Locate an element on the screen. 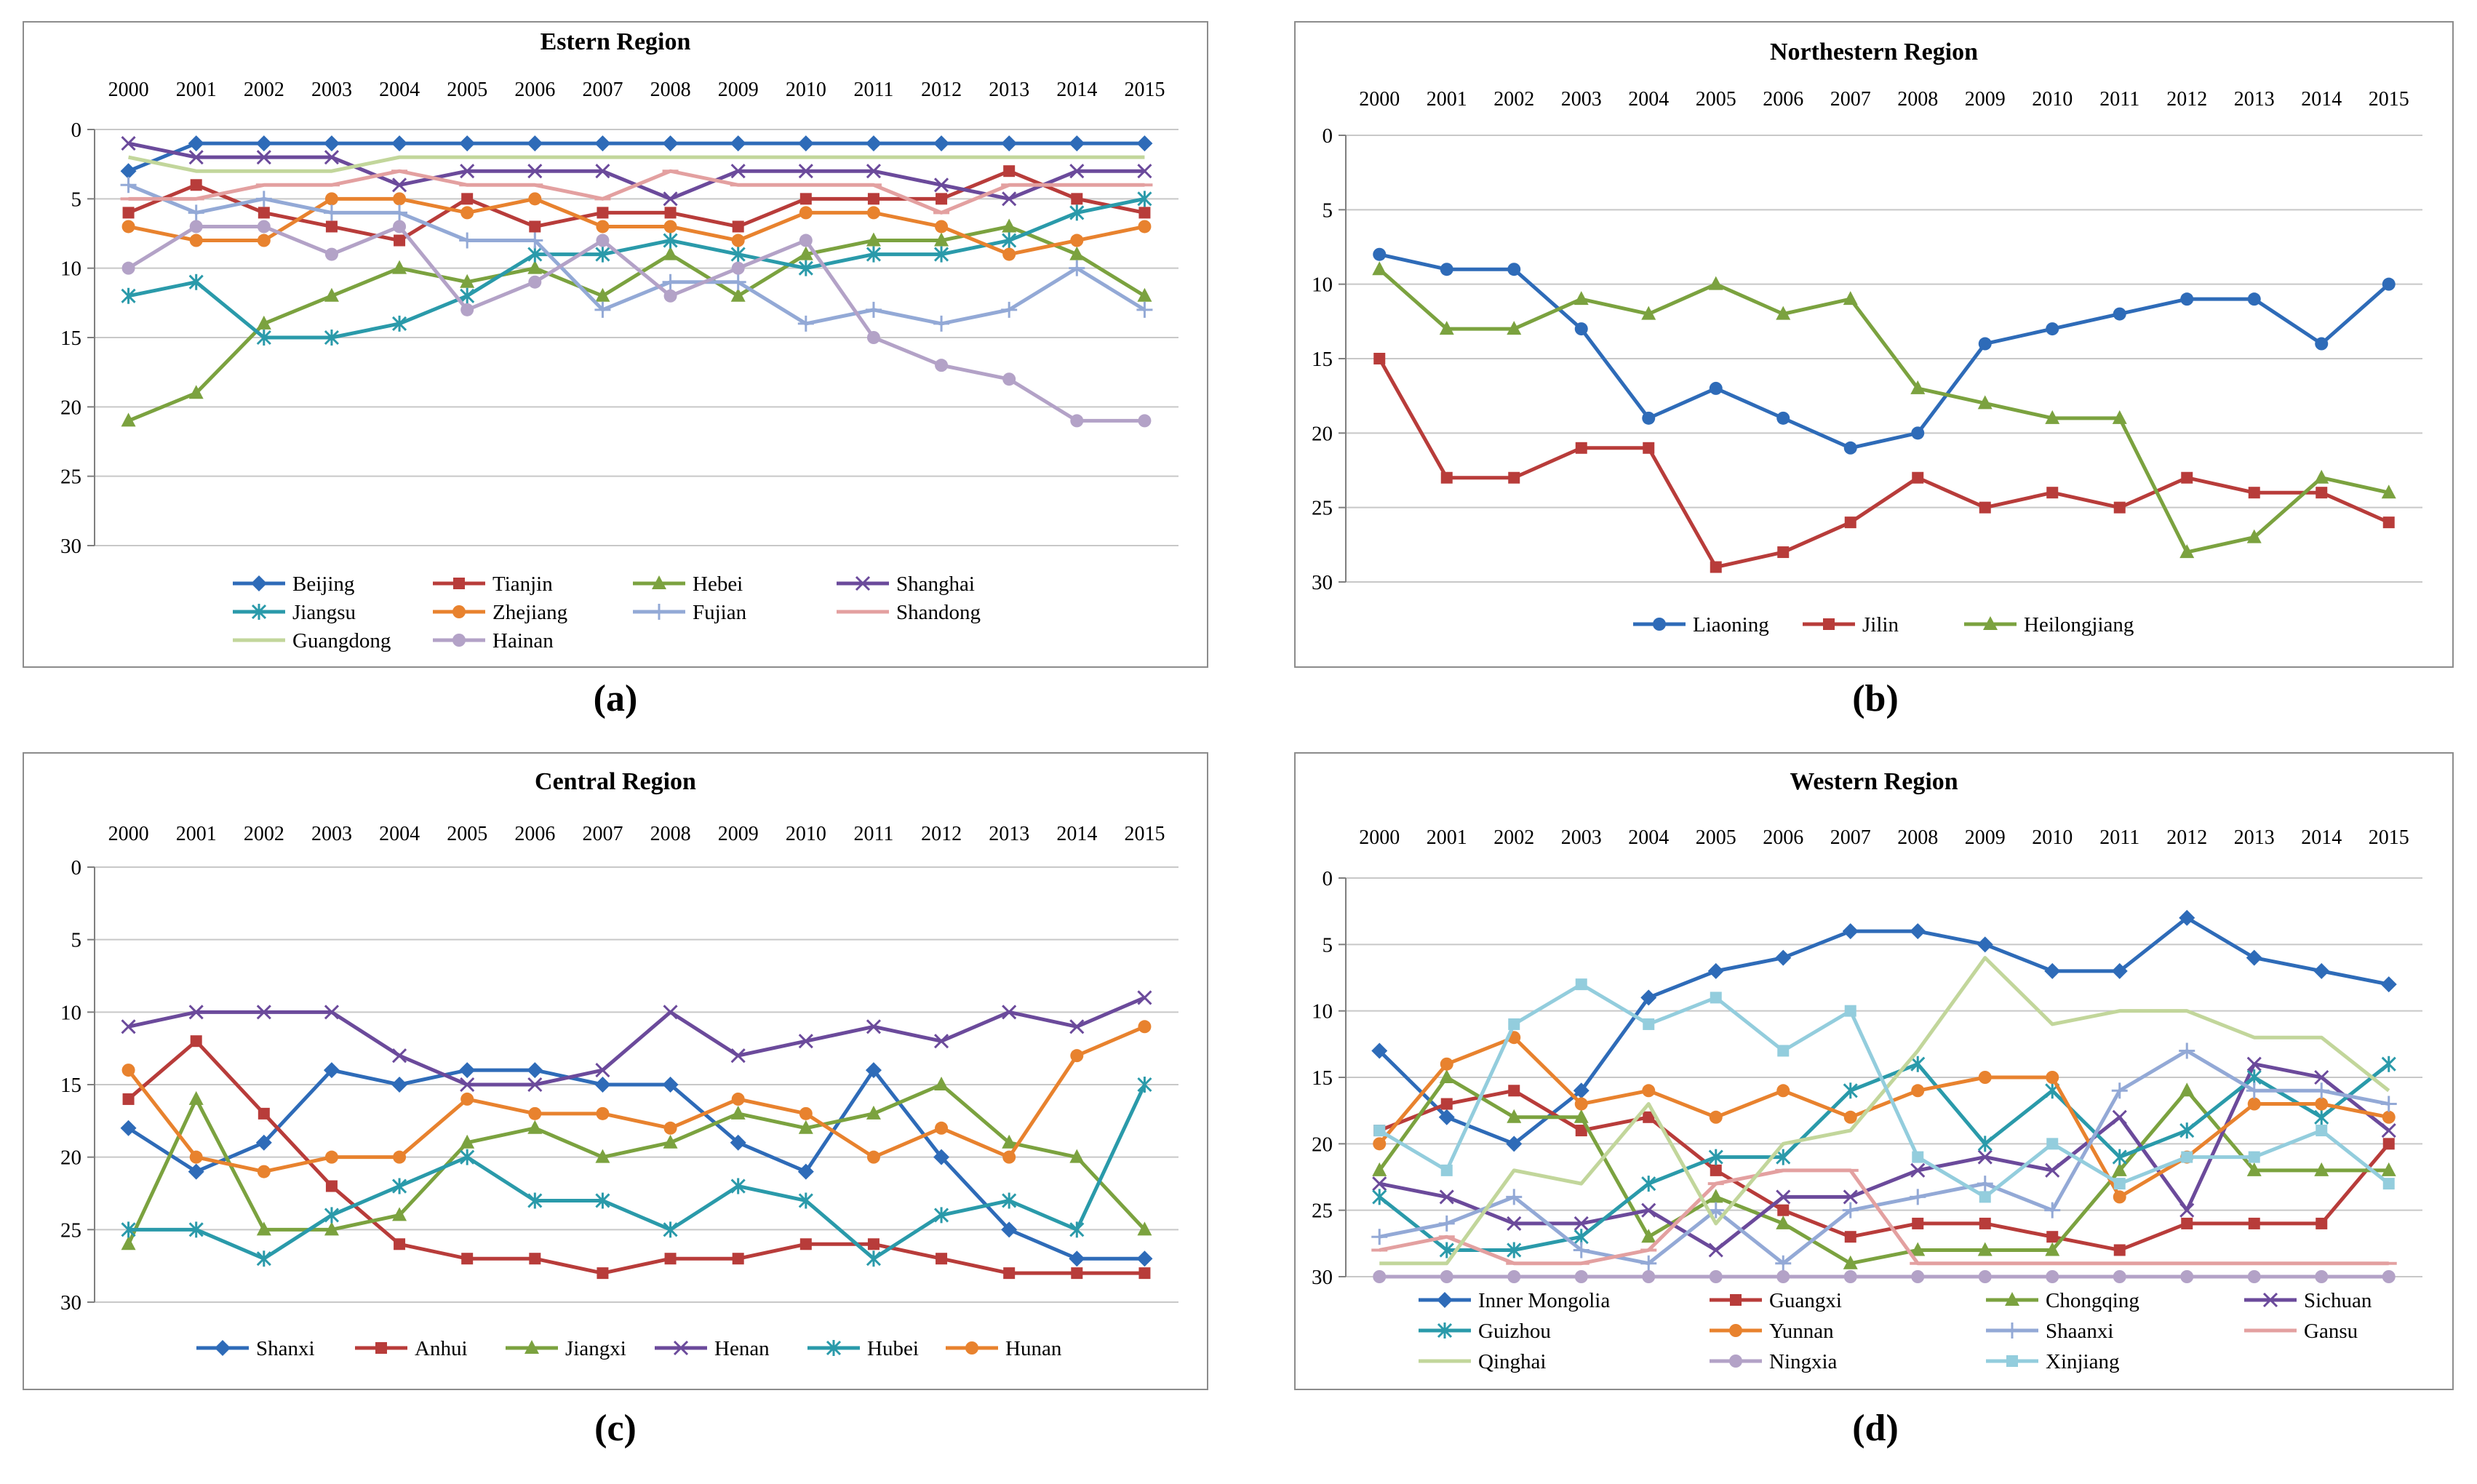 The width and height of the screenshot is (2477, 1484). x-tick-label-2013: 2013 is located at coordinates (2254, 99).